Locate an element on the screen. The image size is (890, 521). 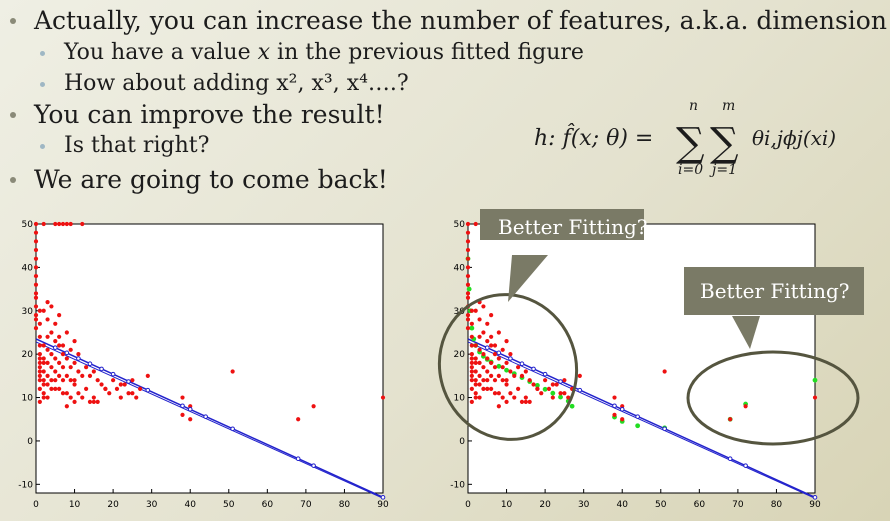
x-tick-label: 80 is located at coordinates (345, 505).